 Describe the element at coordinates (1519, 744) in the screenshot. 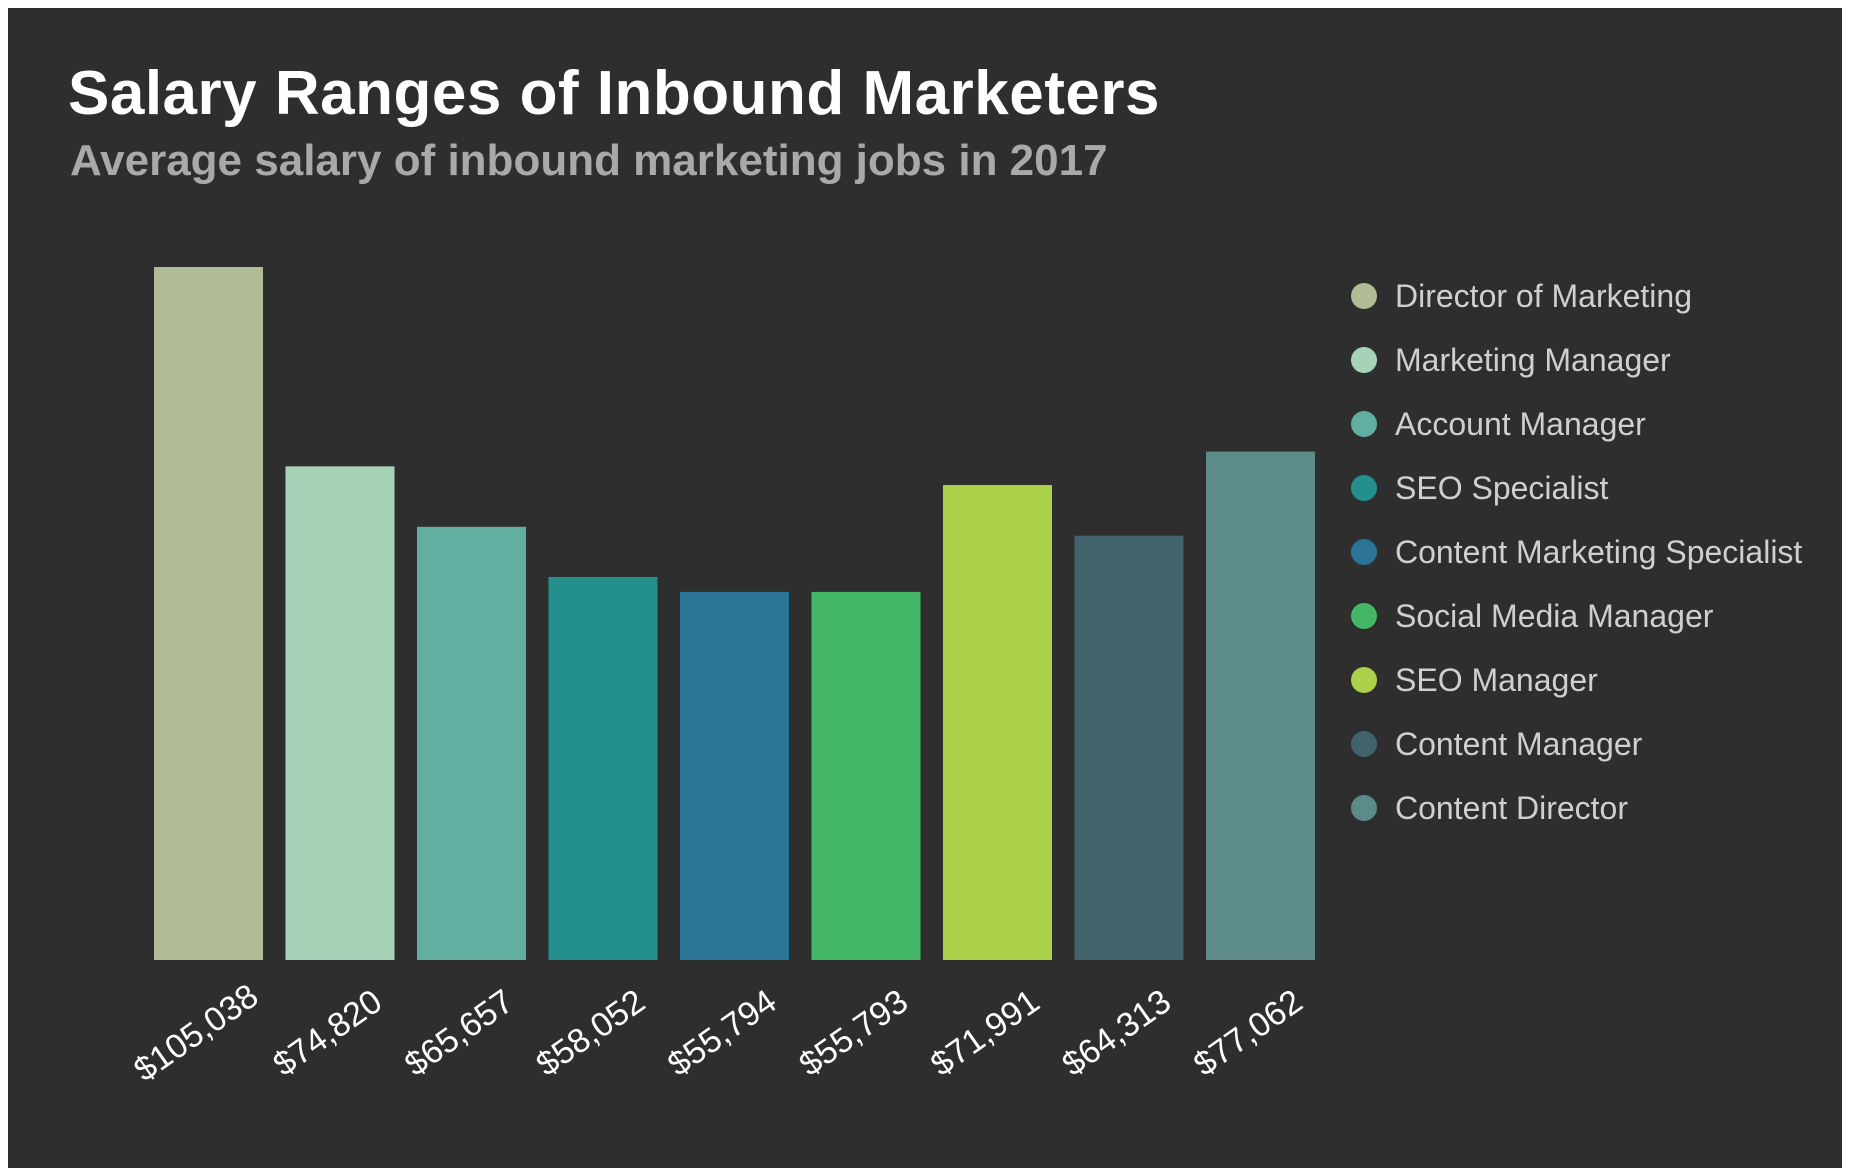

I see `legend-label-8: Content Manager` at that location.